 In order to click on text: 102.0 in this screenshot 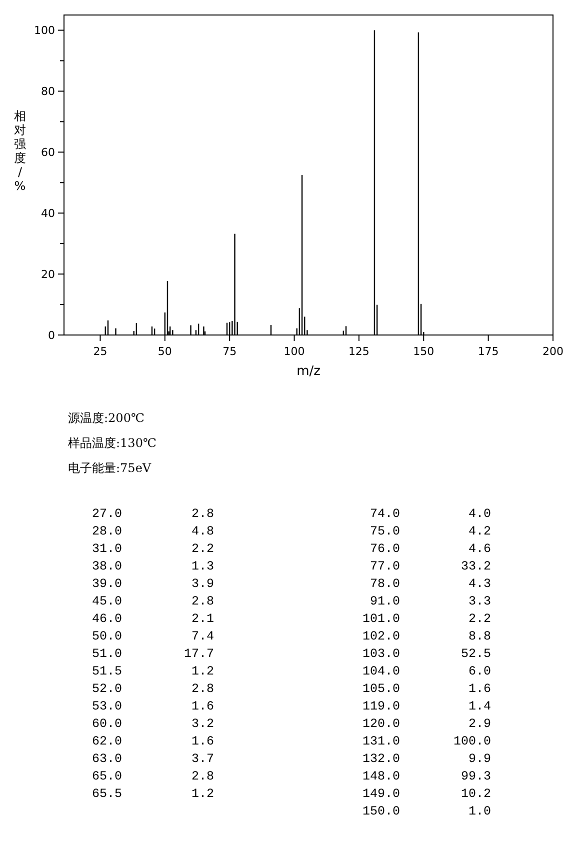, I will do `click(381, 637)`.